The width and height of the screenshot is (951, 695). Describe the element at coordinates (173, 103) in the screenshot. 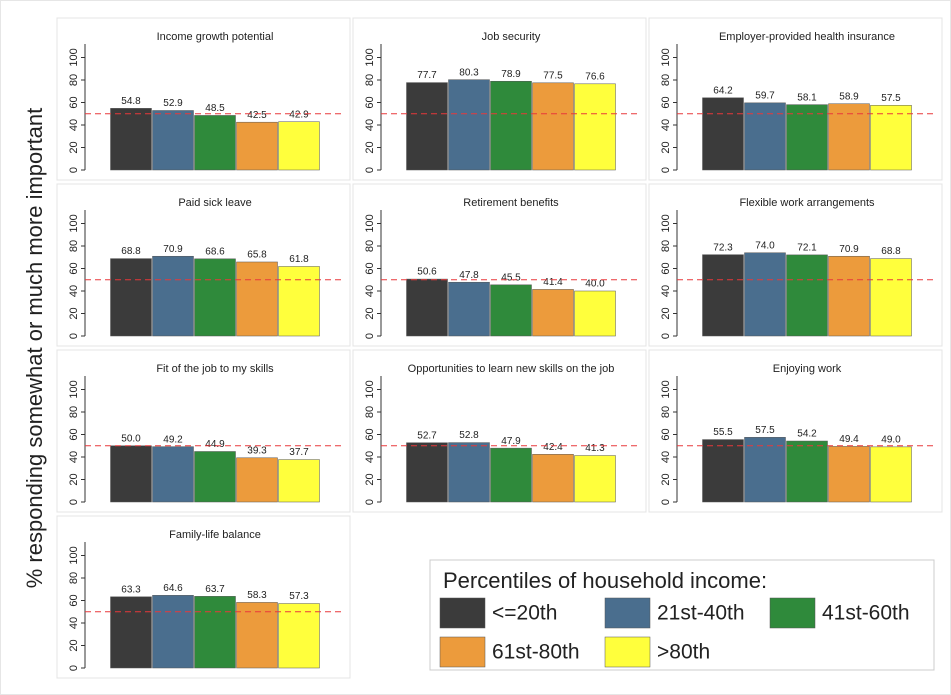

I see `value-label: 52.9` at that location.